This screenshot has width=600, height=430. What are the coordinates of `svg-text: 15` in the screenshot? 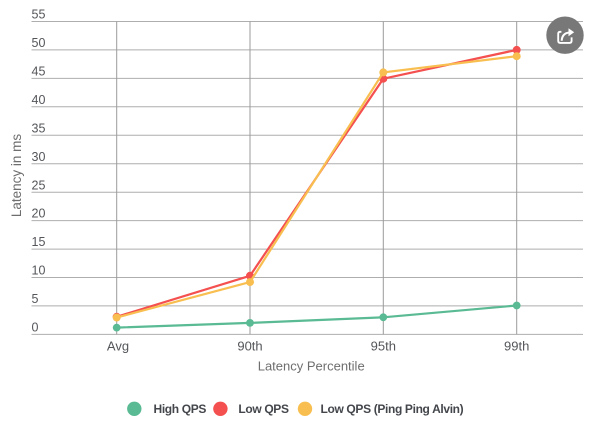 It's located at (39, 242).